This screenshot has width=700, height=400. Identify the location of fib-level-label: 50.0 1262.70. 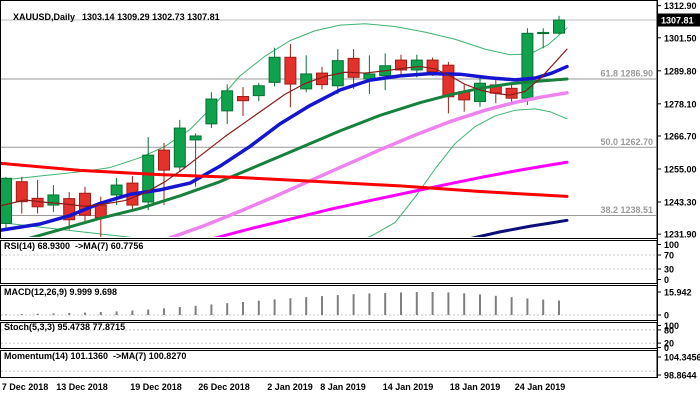
(626, 142).